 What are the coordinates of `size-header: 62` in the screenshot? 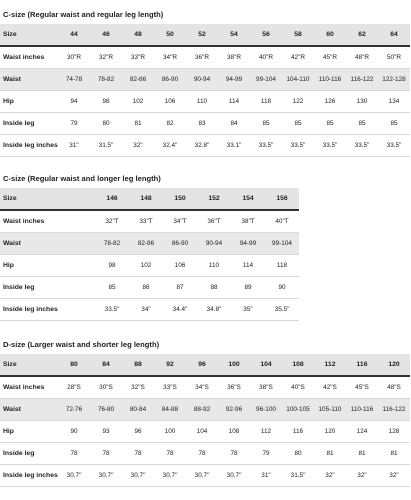 It's located at (362, 35).